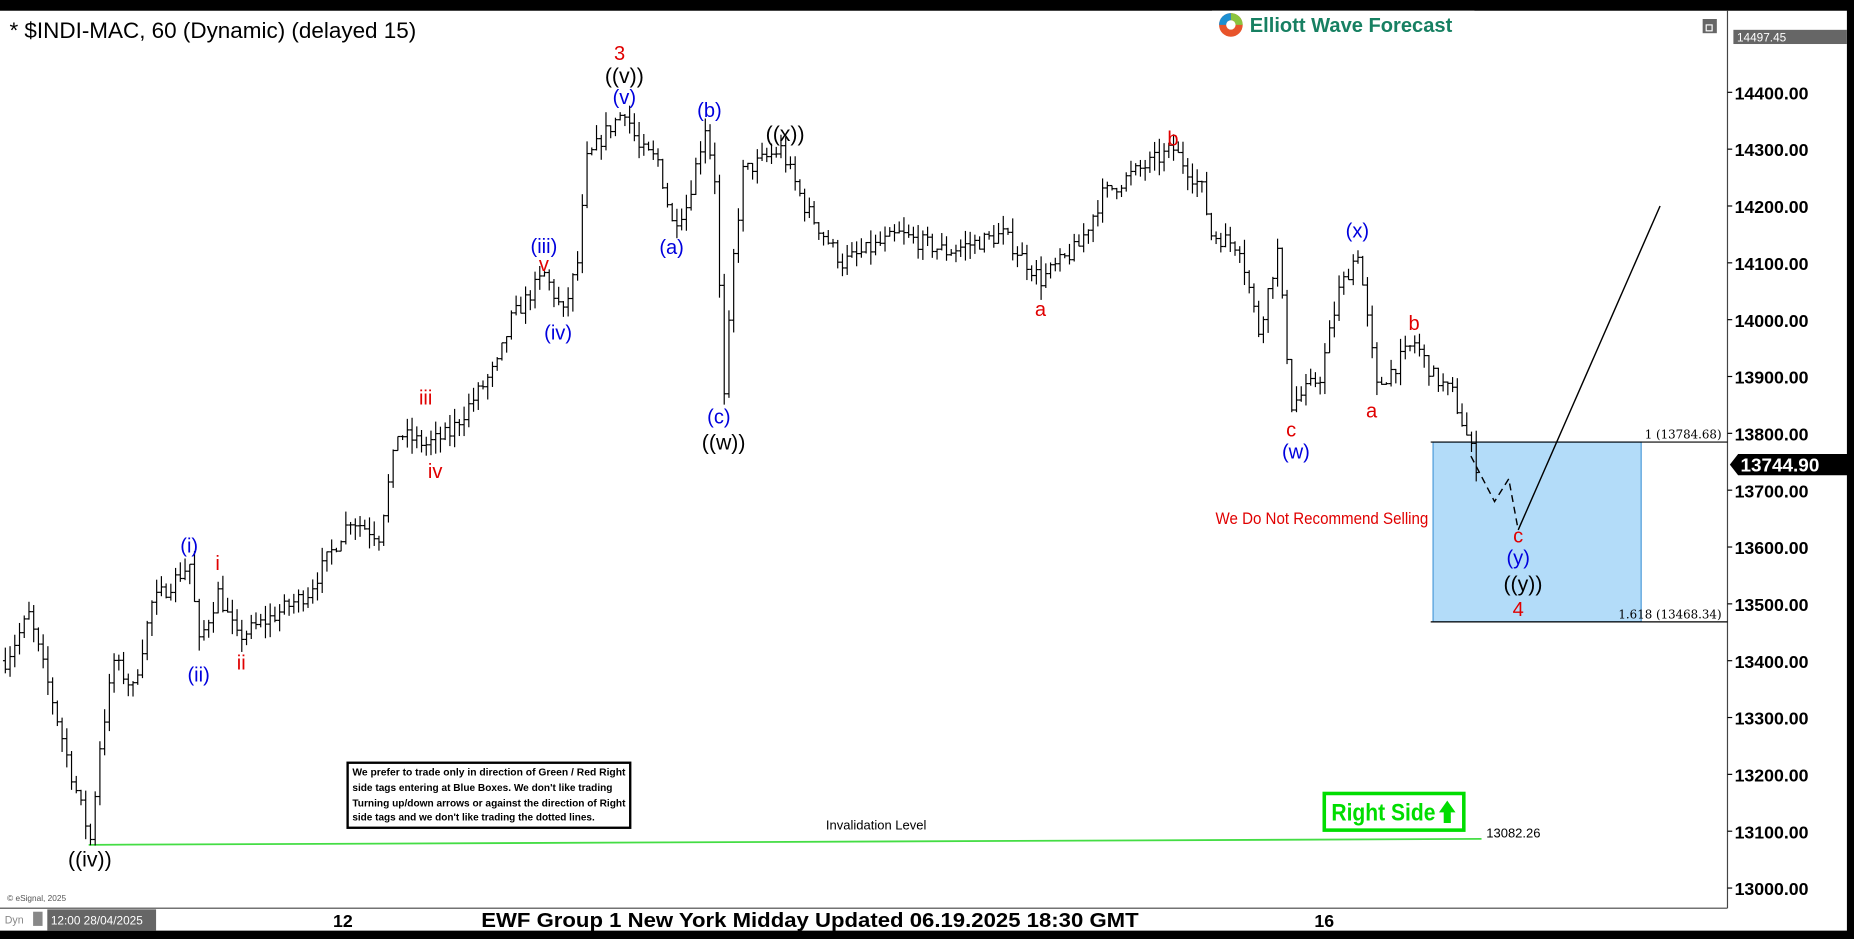 Image resolution: width=1854 pixels, height=939 pixels. What do you see at coordinates (102, 920) in the screenshot?
I see `cursor-date-tag` at bounding box center [102, 920].